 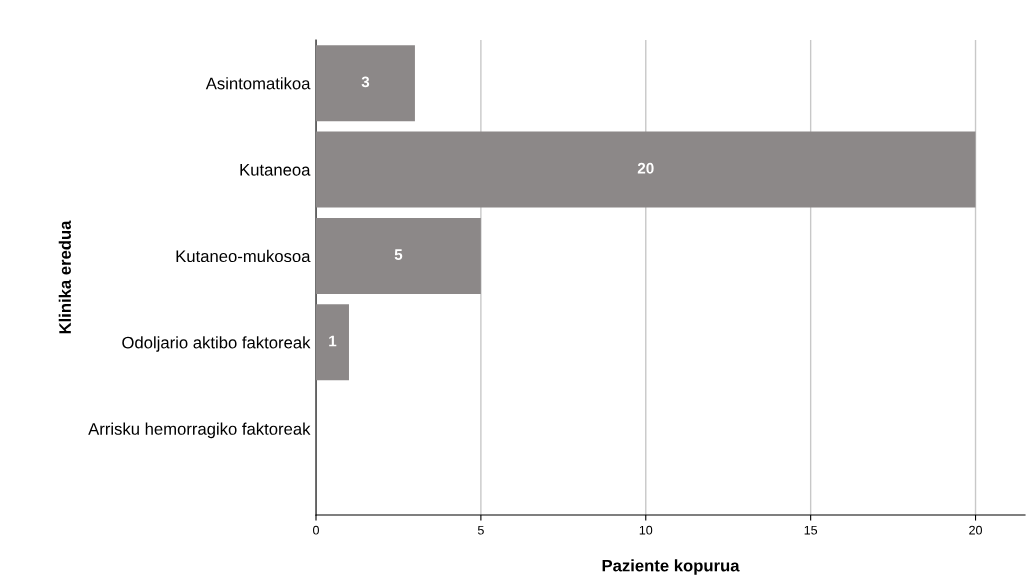 I want to click on x-tick-label: 5, so click(x=480, y=530).